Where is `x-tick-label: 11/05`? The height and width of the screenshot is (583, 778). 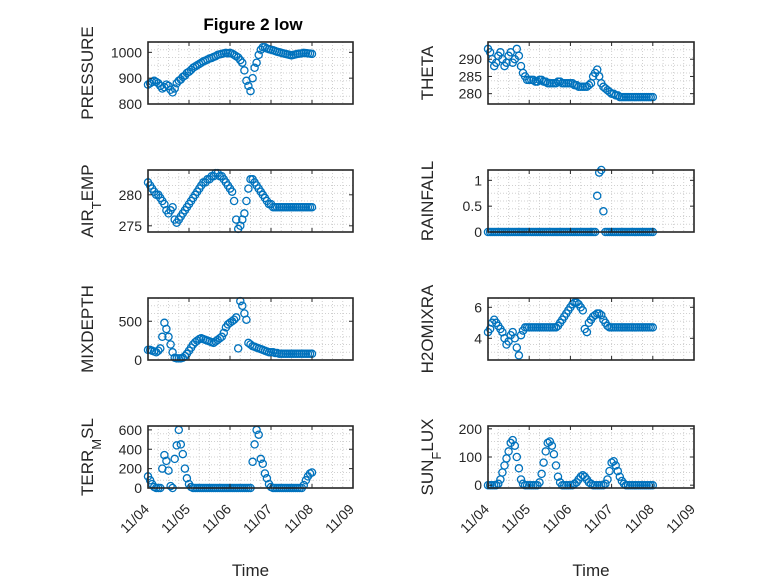
x-tick-label: 11/05 is located at coordinates (516, 519).